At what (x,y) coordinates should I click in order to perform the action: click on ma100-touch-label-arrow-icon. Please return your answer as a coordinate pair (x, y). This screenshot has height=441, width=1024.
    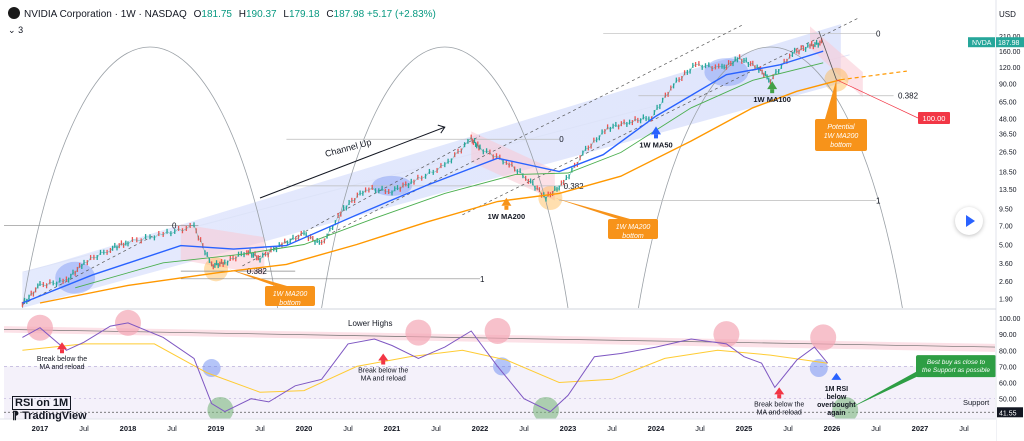
    Looking at the image, I should click on (772, 85).